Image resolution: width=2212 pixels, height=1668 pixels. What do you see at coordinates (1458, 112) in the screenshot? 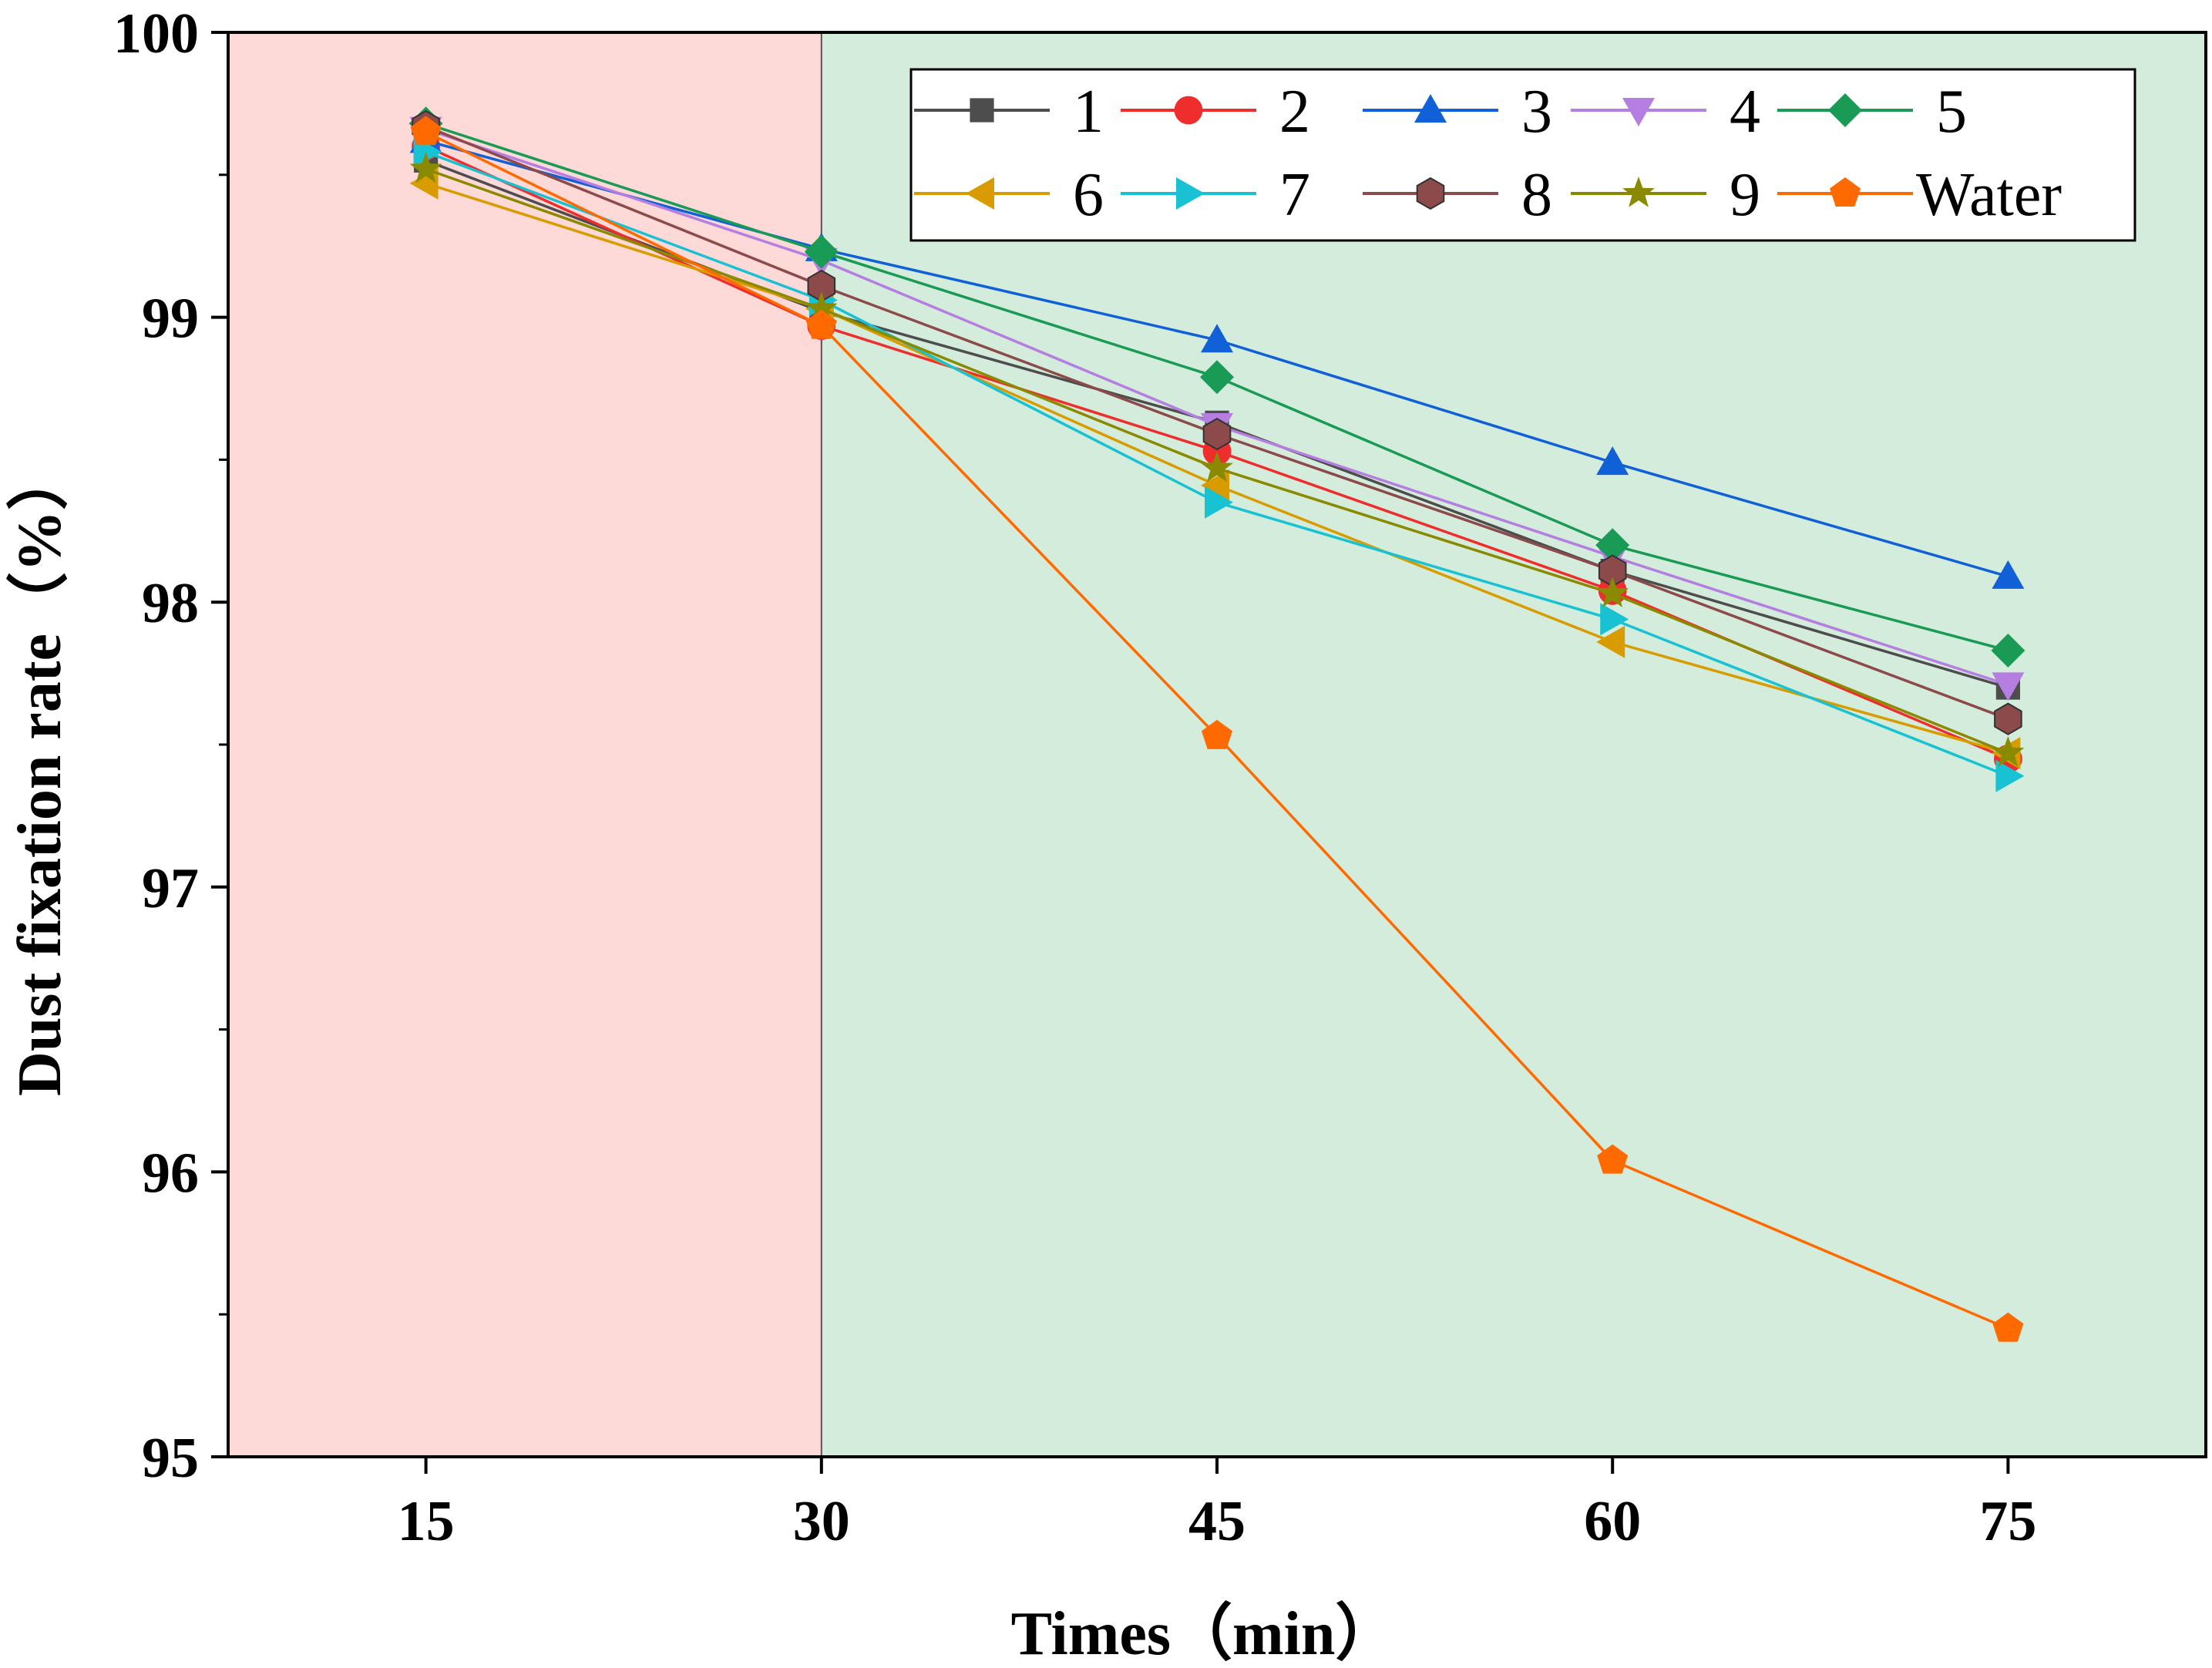
I see `legend-item-3: 3` at bounding box center [1458, 112].